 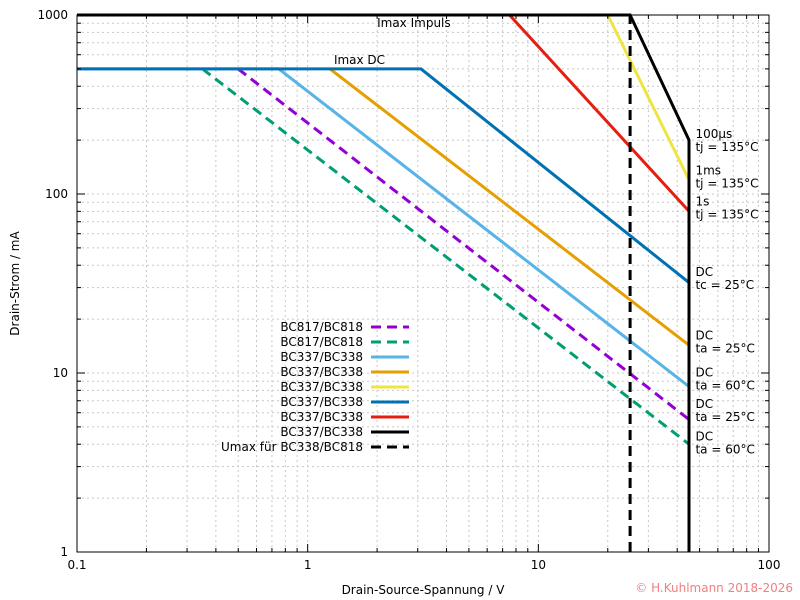 I want to click on annotation-label: tc = 25°C, so click(x=724, y=285).